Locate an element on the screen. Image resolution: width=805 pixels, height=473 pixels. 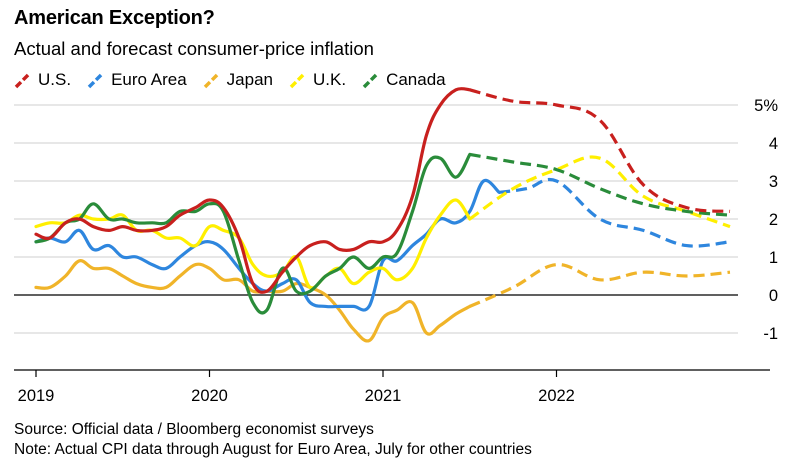
series-line-u-s-forecast is located at coordinates (600, 150).